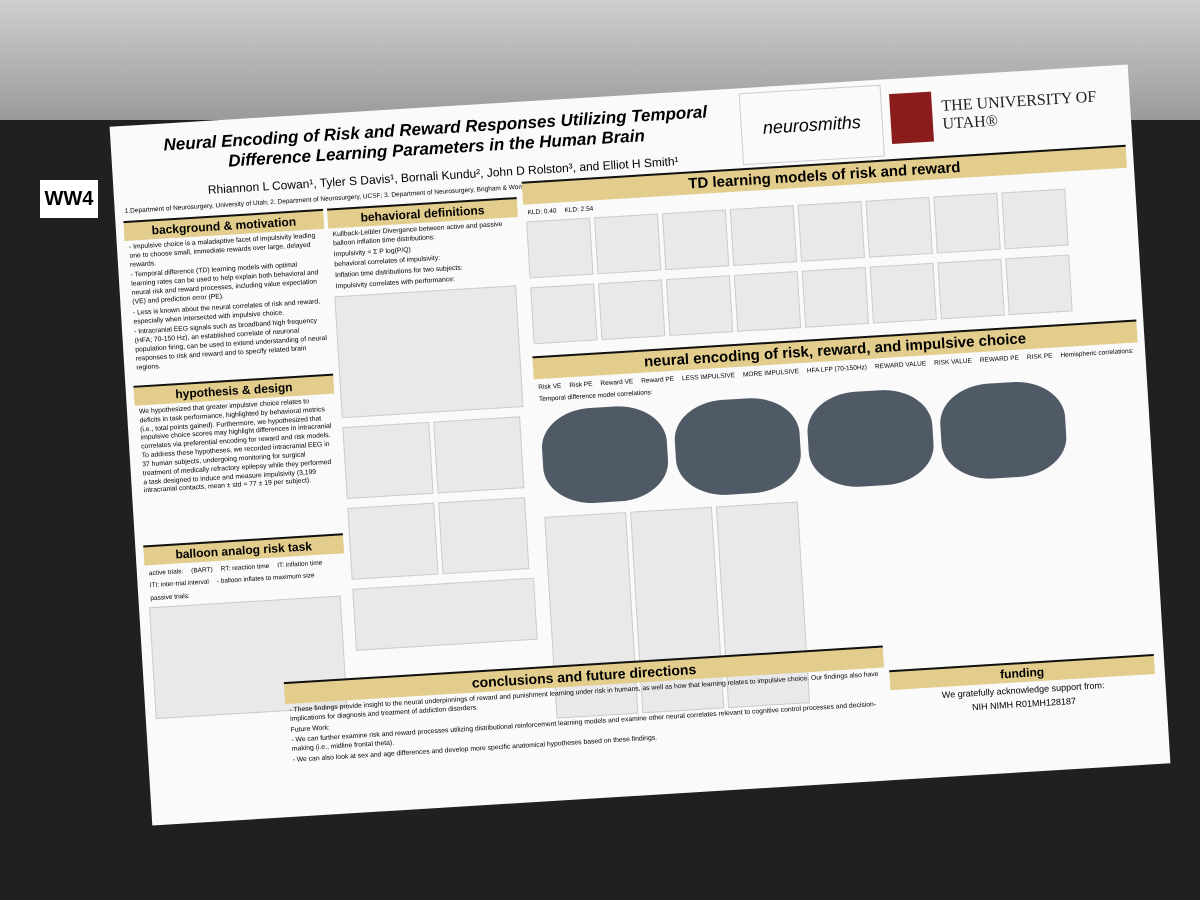  Describe the element at coordinates (69, 199) in the screenshot. I see `booth-label: WW4` at that location.